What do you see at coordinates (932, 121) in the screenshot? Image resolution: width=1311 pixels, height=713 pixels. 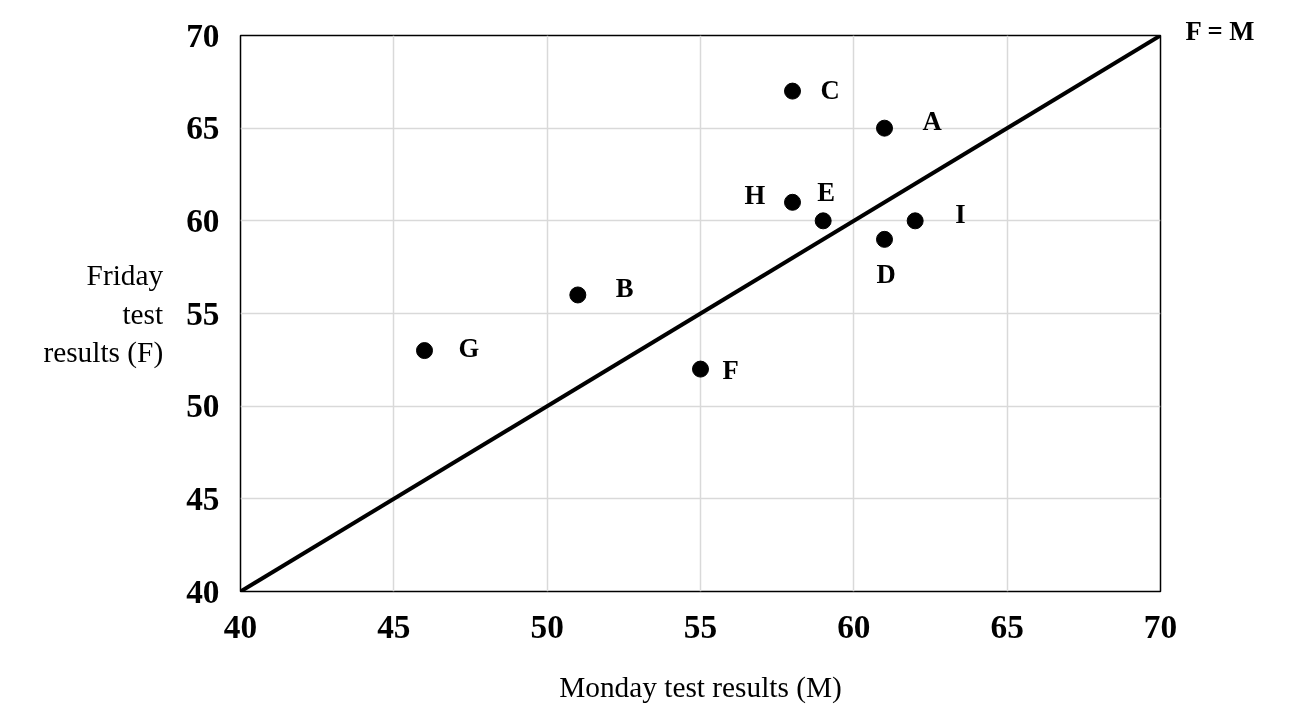 I see `annotation: A` at bounding box center [932, 121].